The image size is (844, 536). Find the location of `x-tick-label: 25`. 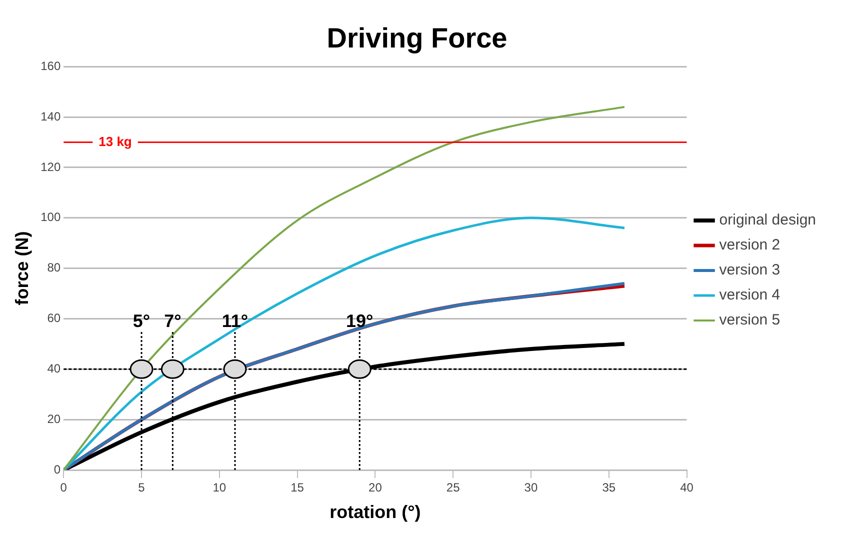

x-tick-label: 25 is located at coordinates (453, 487).